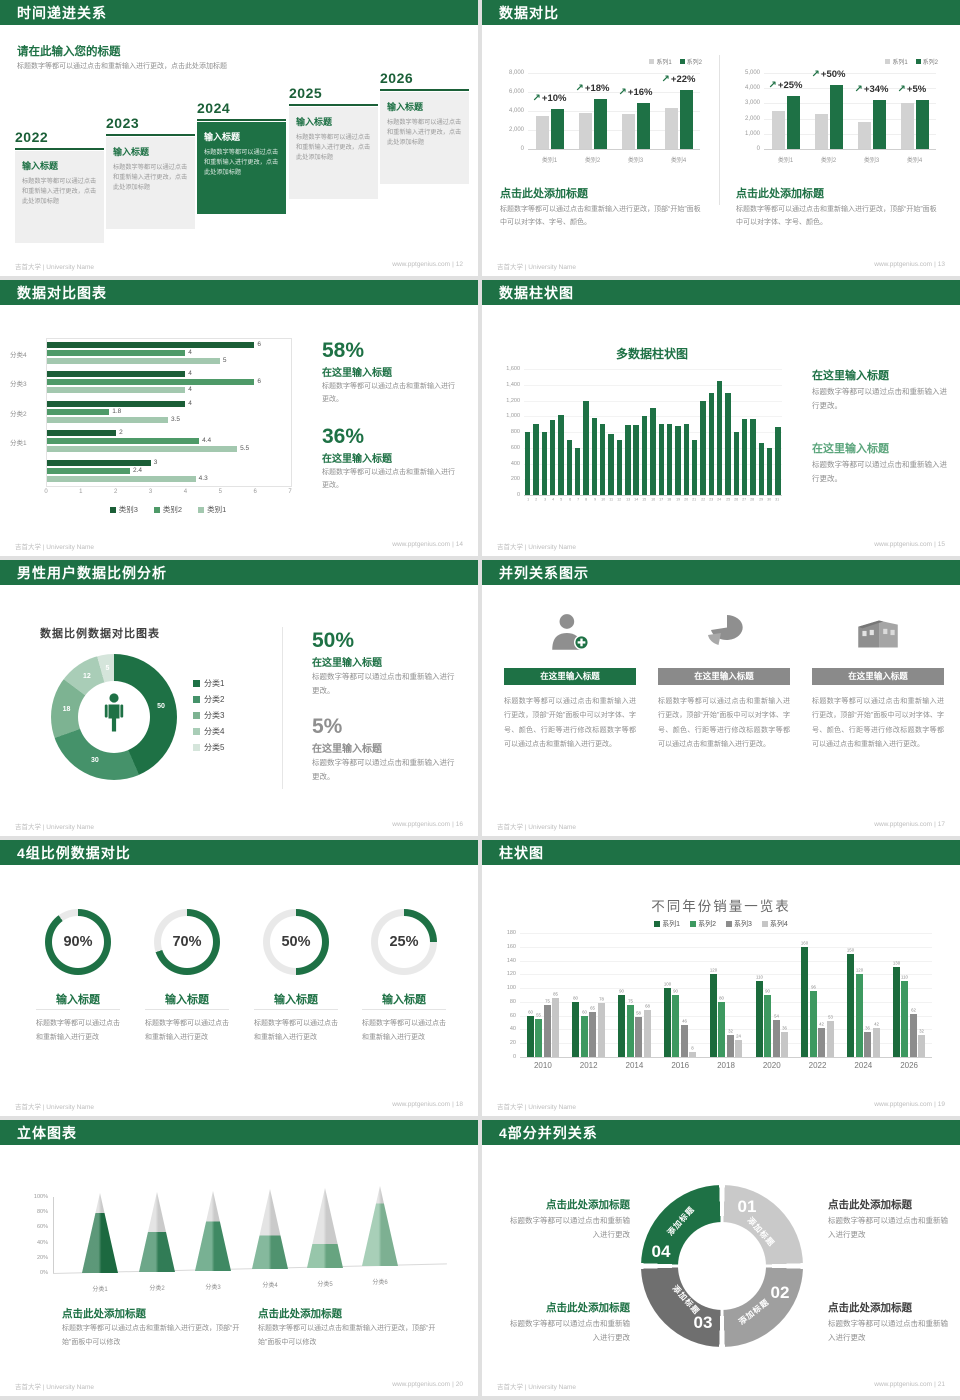 The image size is (960, 1400). I want to click on bar-group: ↗+50%, so click(828, 109).